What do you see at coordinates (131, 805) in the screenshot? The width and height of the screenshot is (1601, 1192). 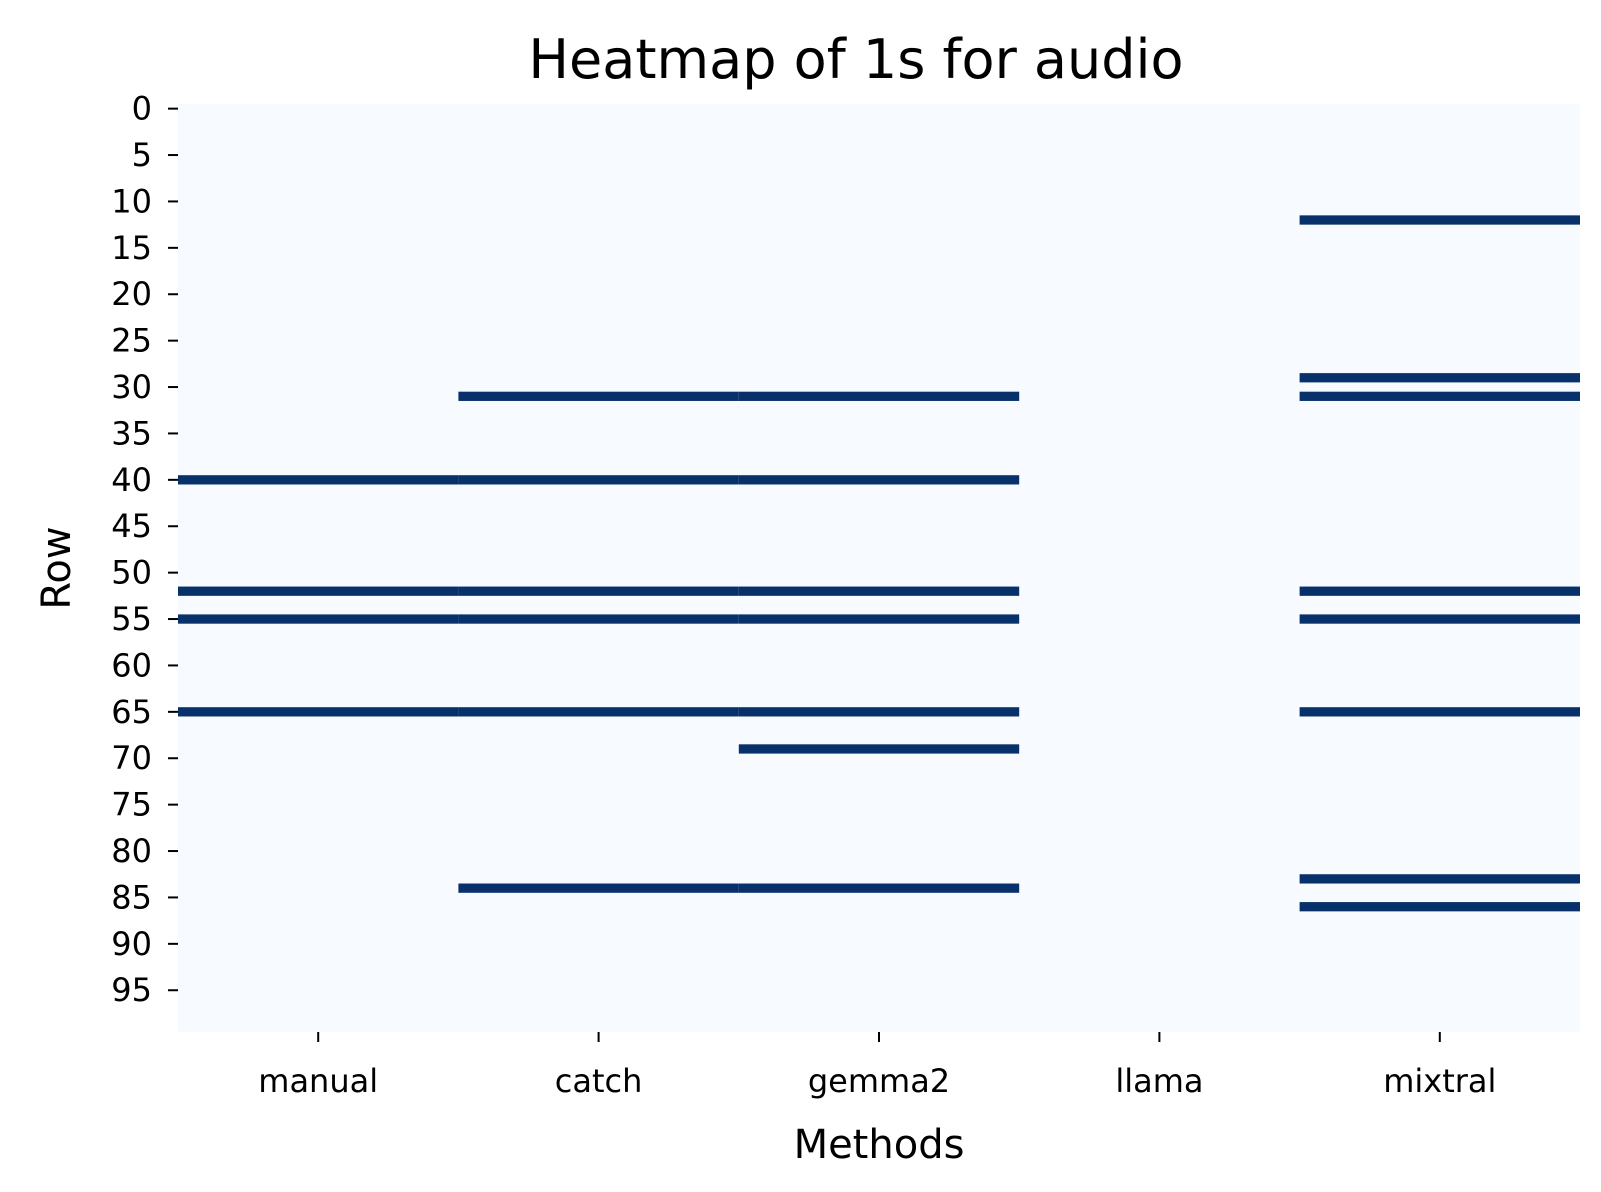 I see `y-tick-label-75: 75` at bounding box center [131, 805].